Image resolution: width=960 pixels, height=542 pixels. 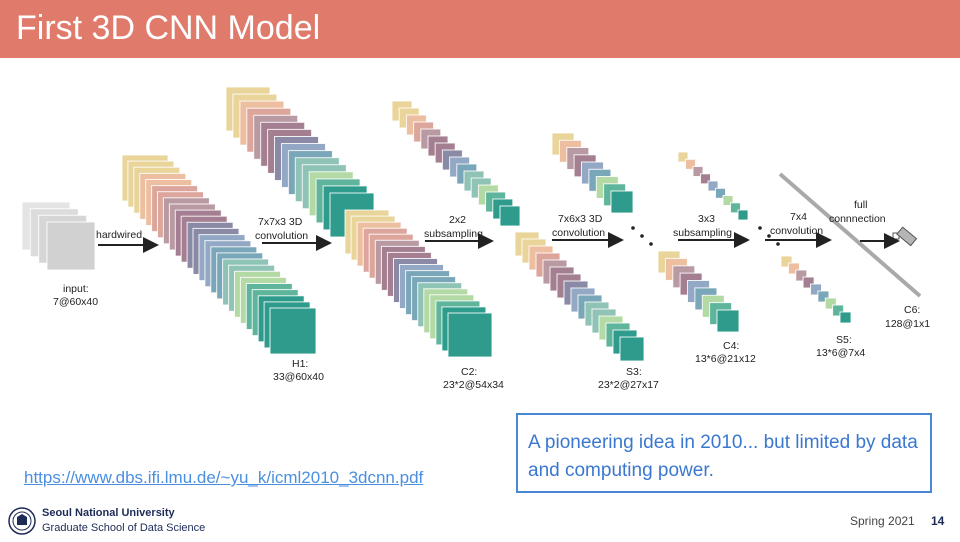 I want to click on op-conv2-label-line1: 7x6x3 3D, so click(x=580, y=219).